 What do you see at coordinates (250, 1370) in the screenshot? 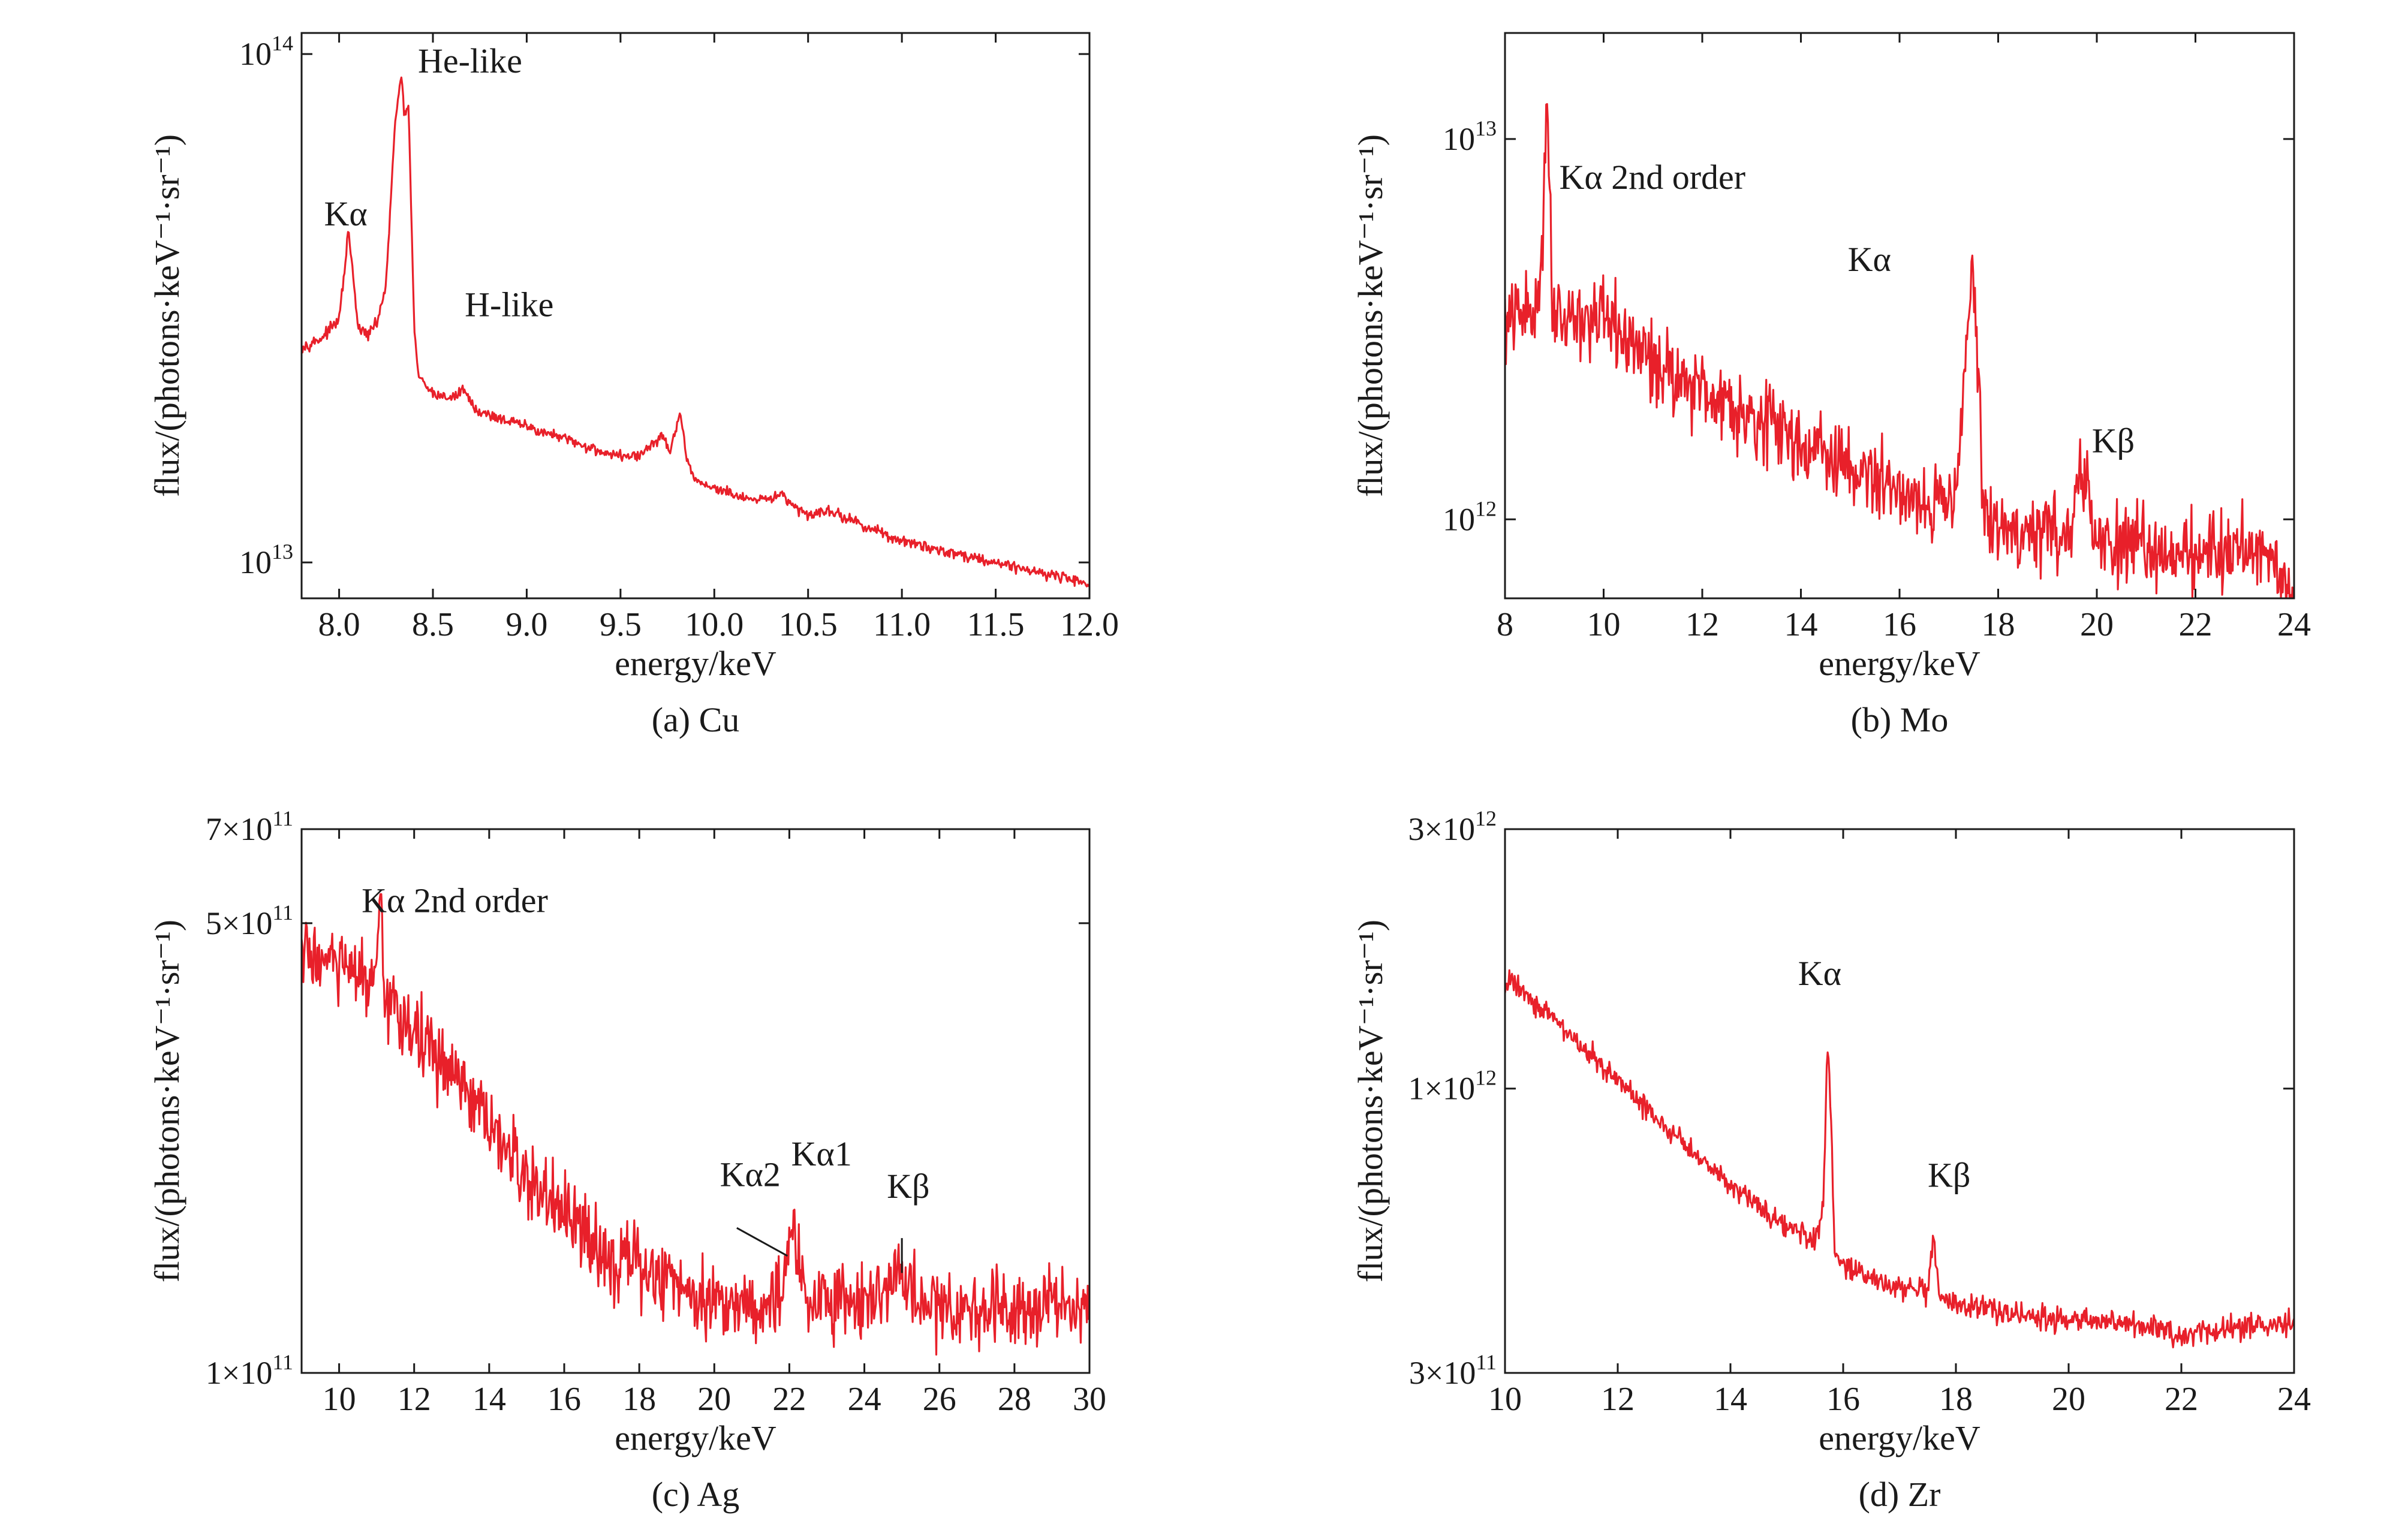
I see `y-tick-label: 1×10¹¹` at bounding box center [250, 1370].